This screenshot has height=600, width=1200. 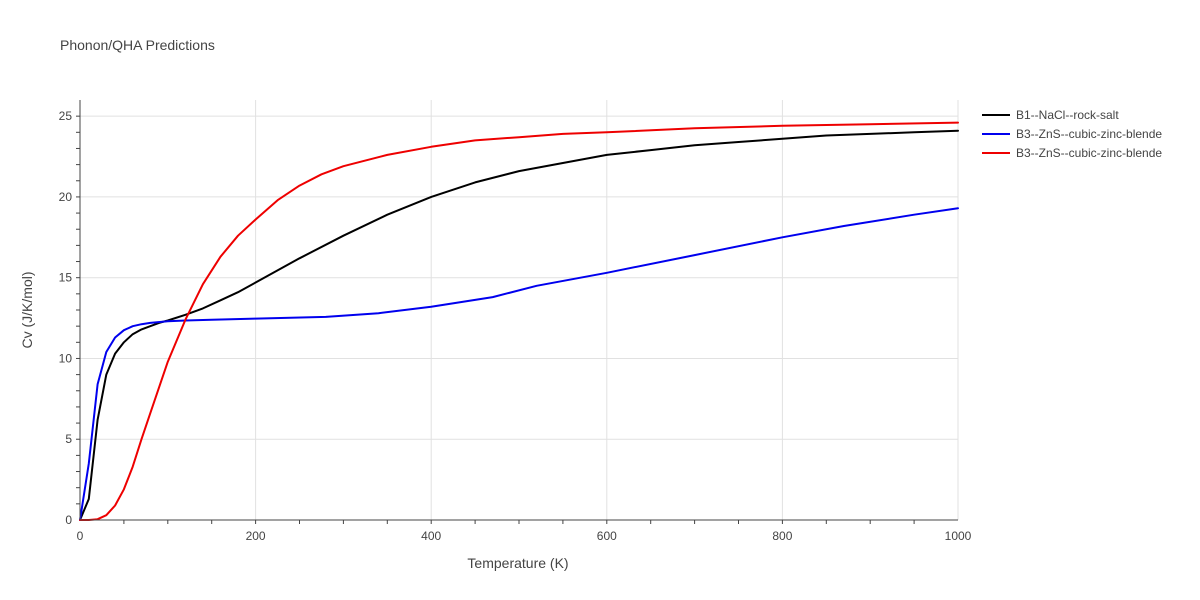 What do you see at coordinates (137, 45) in the screenshot?
I see `chart-title: Phonon/QHA Predictions` at bounding box center [137, 45].